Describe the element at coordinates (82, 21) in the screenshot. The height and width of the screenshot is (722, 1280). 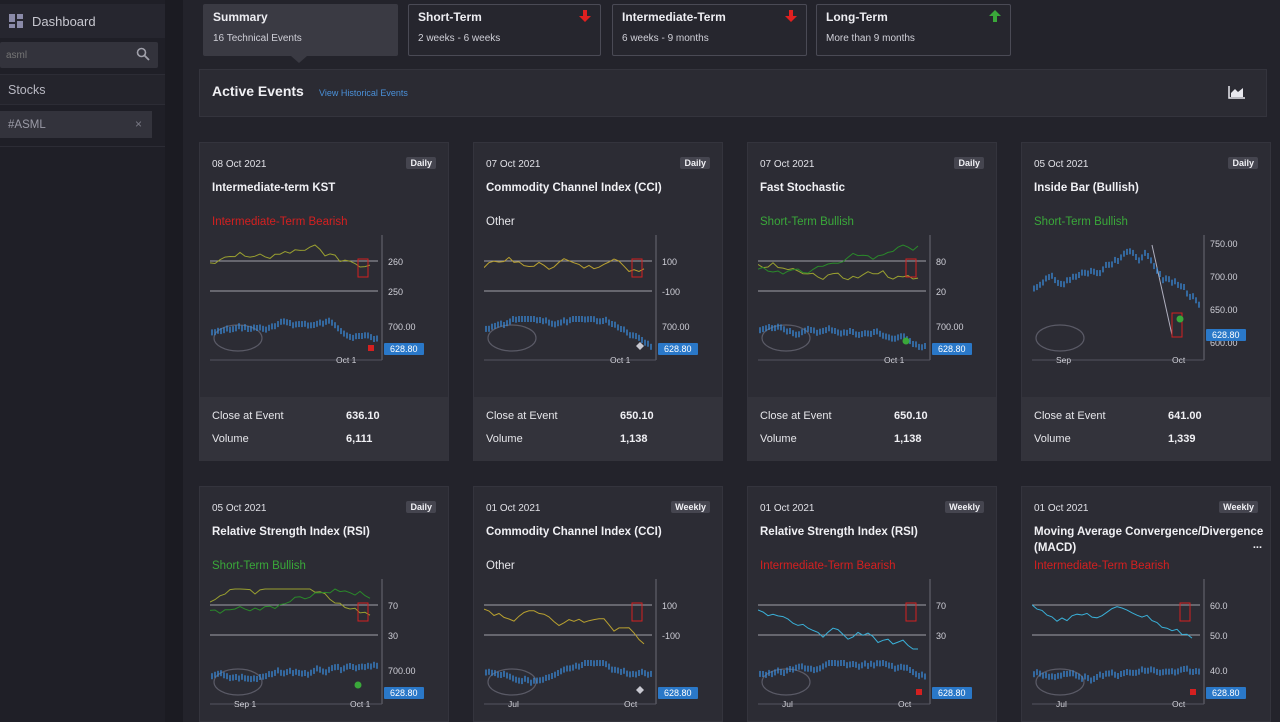
I see `dashboard-nav-item: Dashboard` at that location.